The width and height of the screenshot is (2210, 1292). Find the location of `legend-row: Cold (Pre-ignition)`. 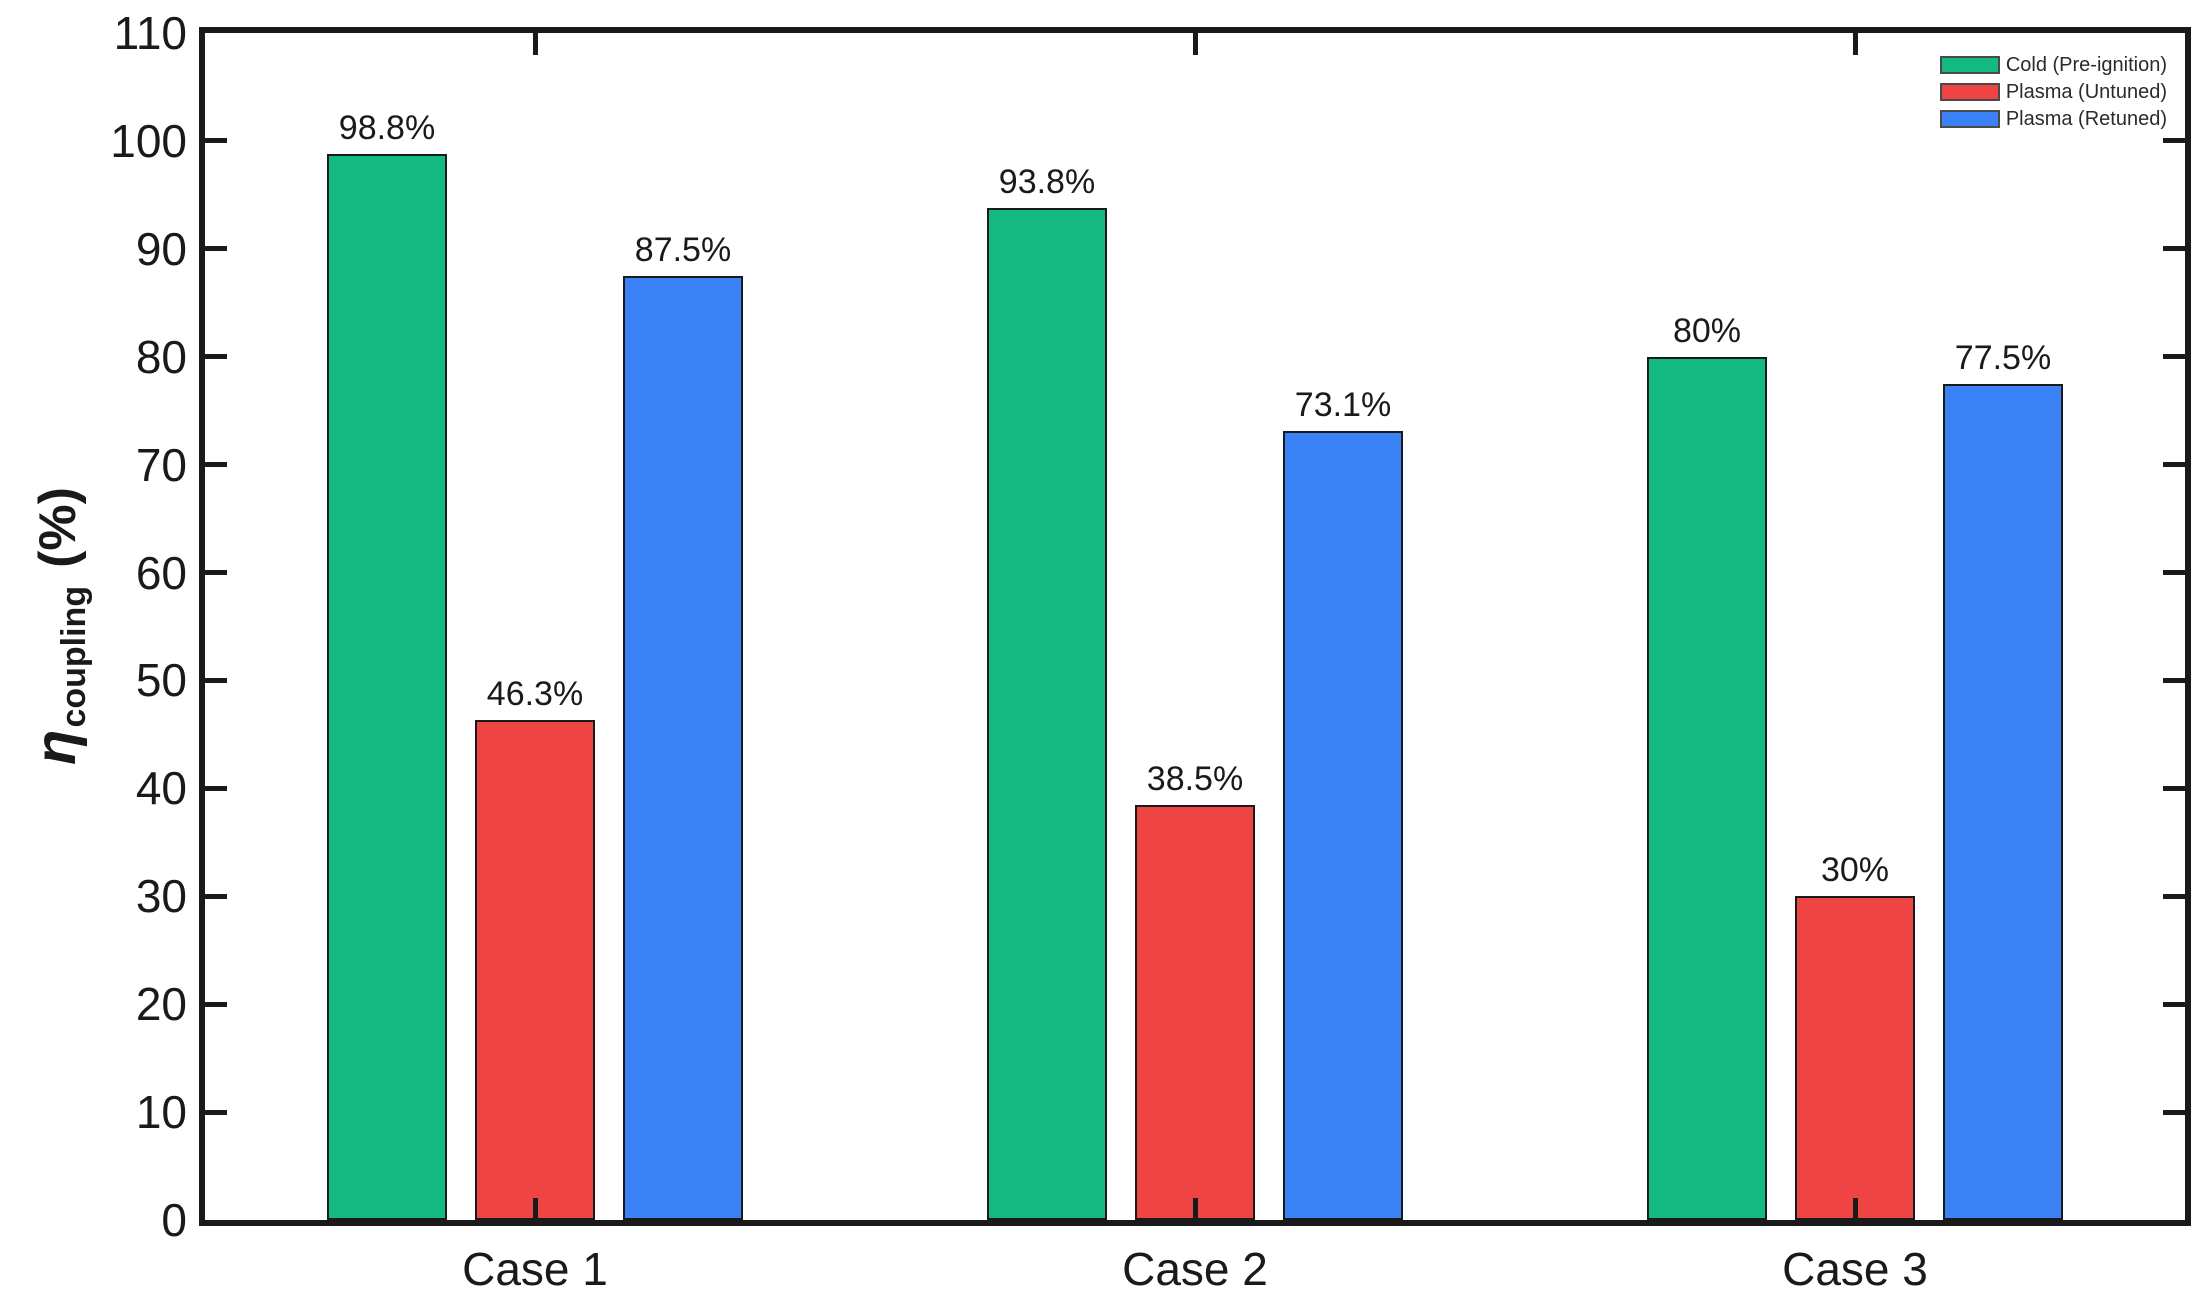

legend-row: Cold (Pre-ignition) is located at coordinates (2053, 65).